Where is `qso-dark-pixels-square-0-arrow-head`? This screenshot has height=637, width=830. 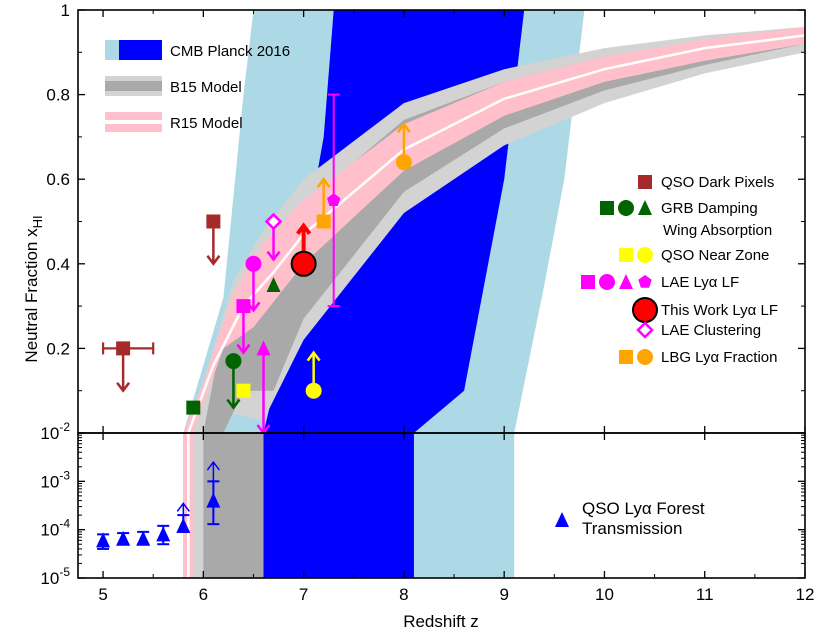
qso-dark-pixels-square-0-arrow-head is located at coordinates (123, 387).